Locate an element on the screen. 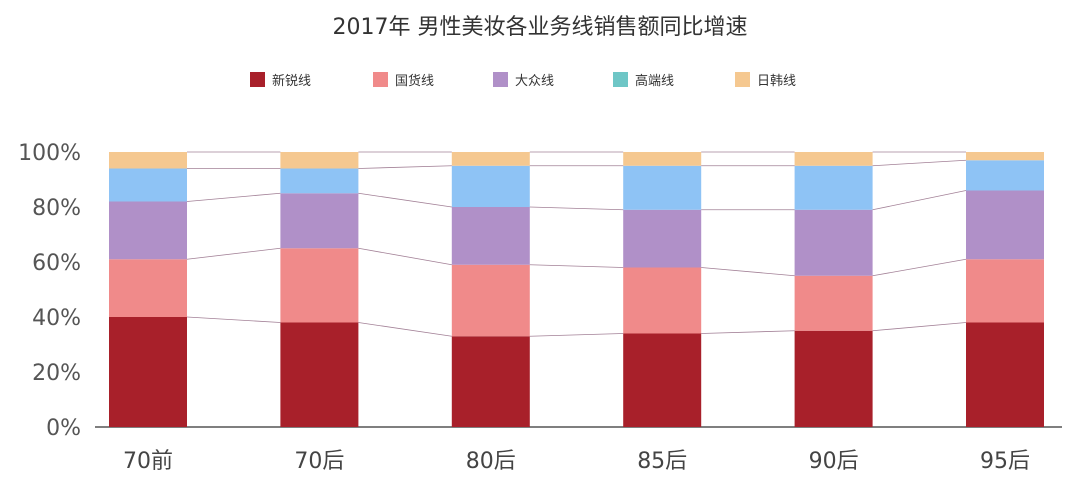 This screenshot has width=1080, height=483. y-tick-label: 80% is located at coordinates (56, 208).